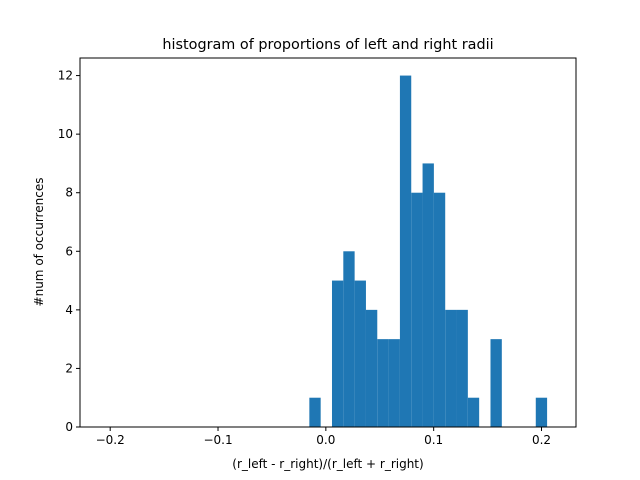 This screenshot has width=640, height=480. Describe the element at coordinates (541, 440) in the screenshot. I see `x-tick-label: 0.2` at that location.